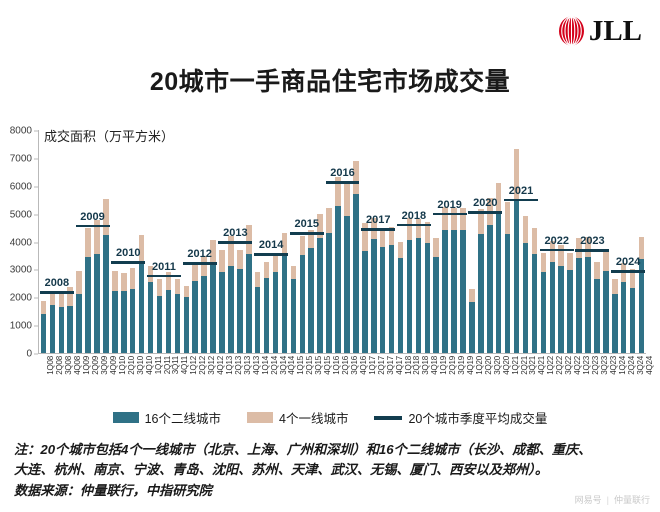 Image resolution: width=660 pixels, height=512 pixels. What do you see at coordinates (297, 417) in the screenshot?
I see `legend-item: 4个一线城市` at bounding box center [297, 417].